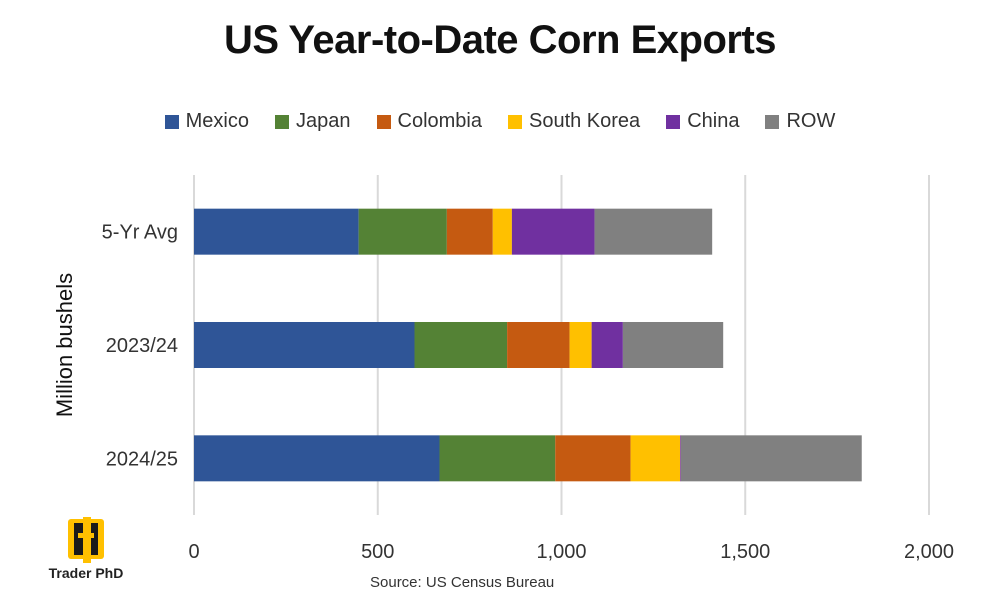 This screenshot has width=1000, height=600. What do you see at coordinates (500, 40) in the screenshot?
I see `chart-title: US Year-to-Date Corn Exports` at bounding box center [500, 40].